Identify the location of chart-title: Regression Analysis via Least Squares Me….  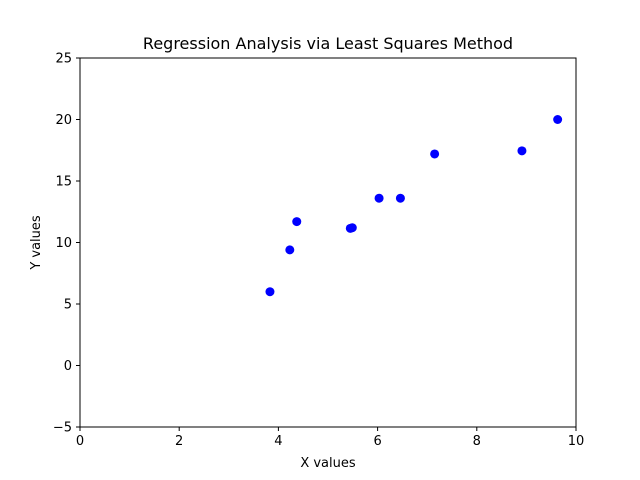
(328, 43).